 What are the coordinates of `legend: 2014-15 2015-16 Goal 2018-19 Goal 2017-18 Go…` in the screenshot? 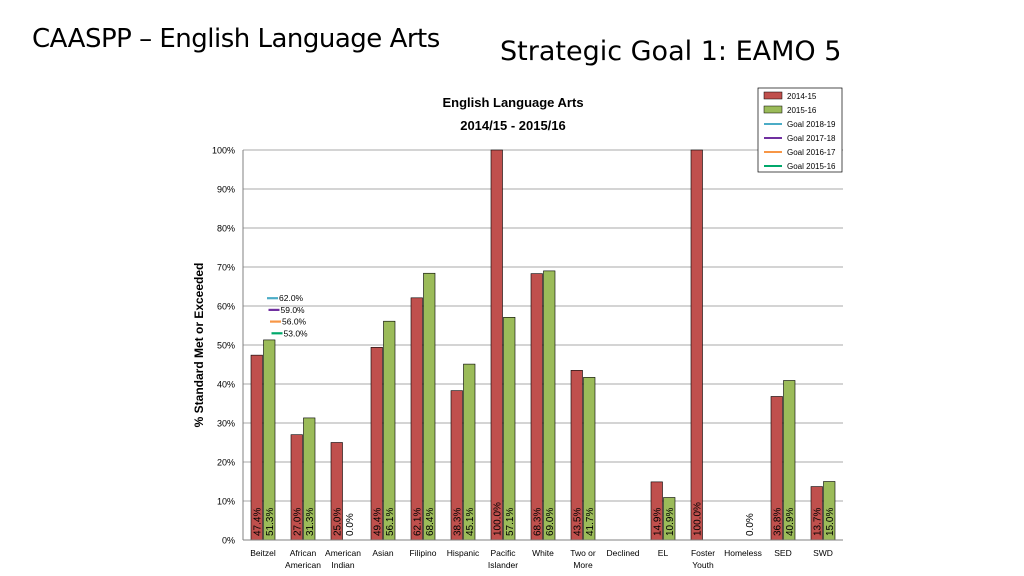 It's located at (800, 130).